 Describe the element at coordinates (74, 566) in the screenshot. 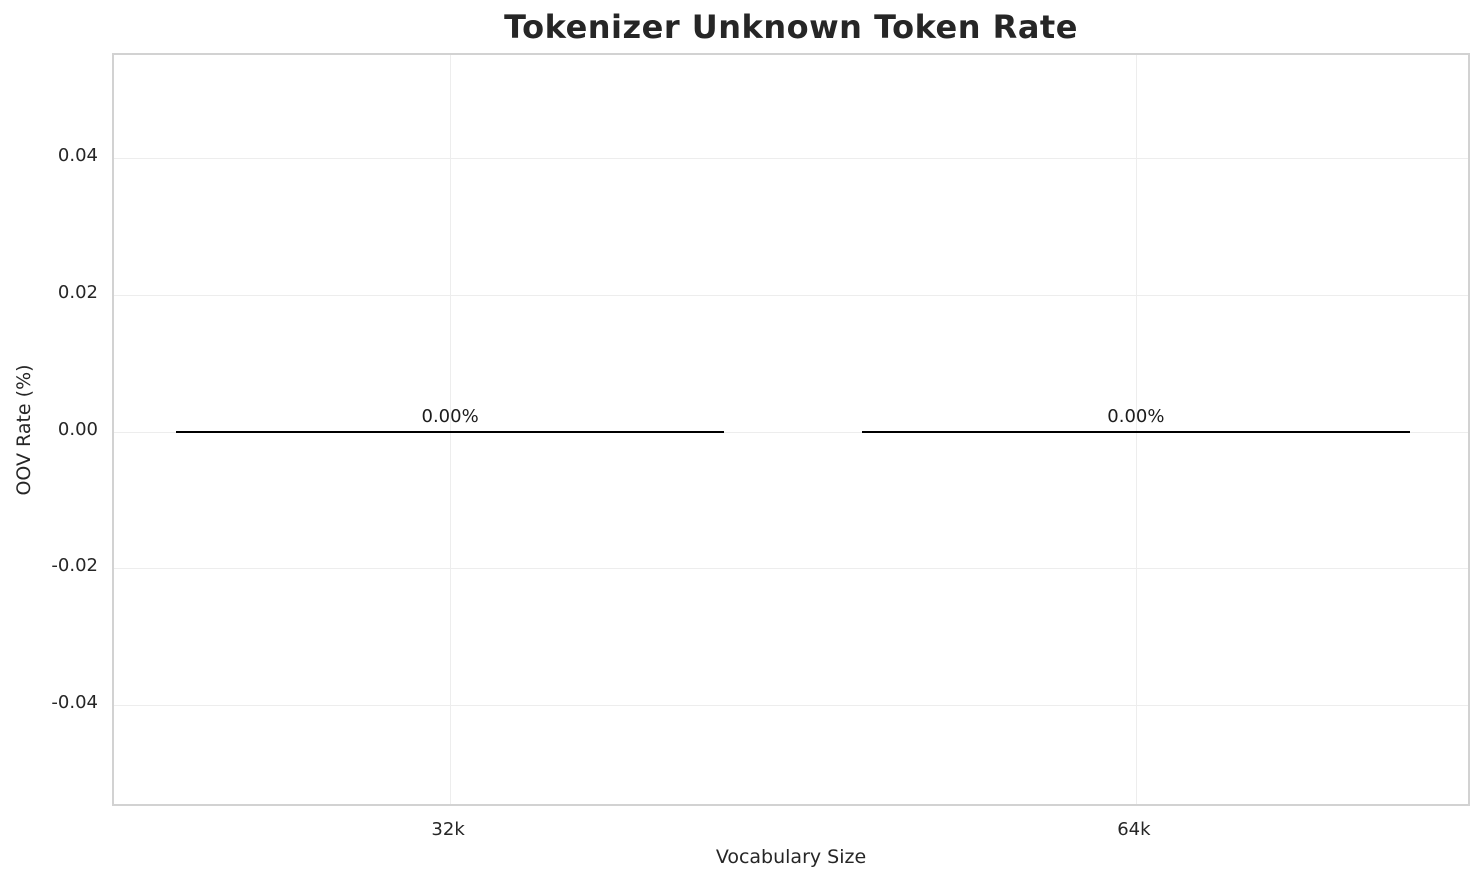

I see `y-tick-label: -0.02` at that location.